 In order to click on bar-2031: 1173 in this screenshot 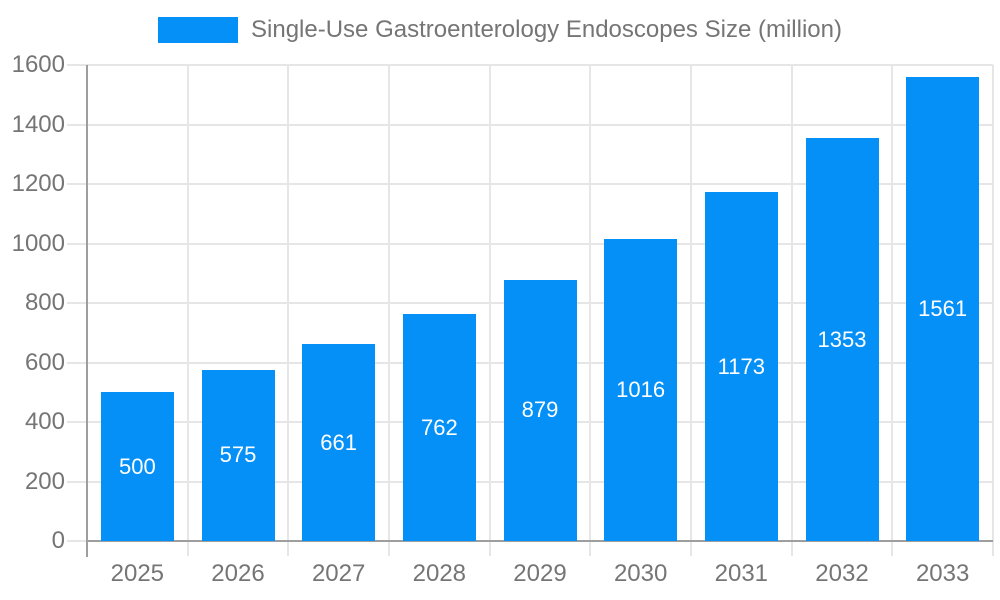, I will do `click(741, 366)`.